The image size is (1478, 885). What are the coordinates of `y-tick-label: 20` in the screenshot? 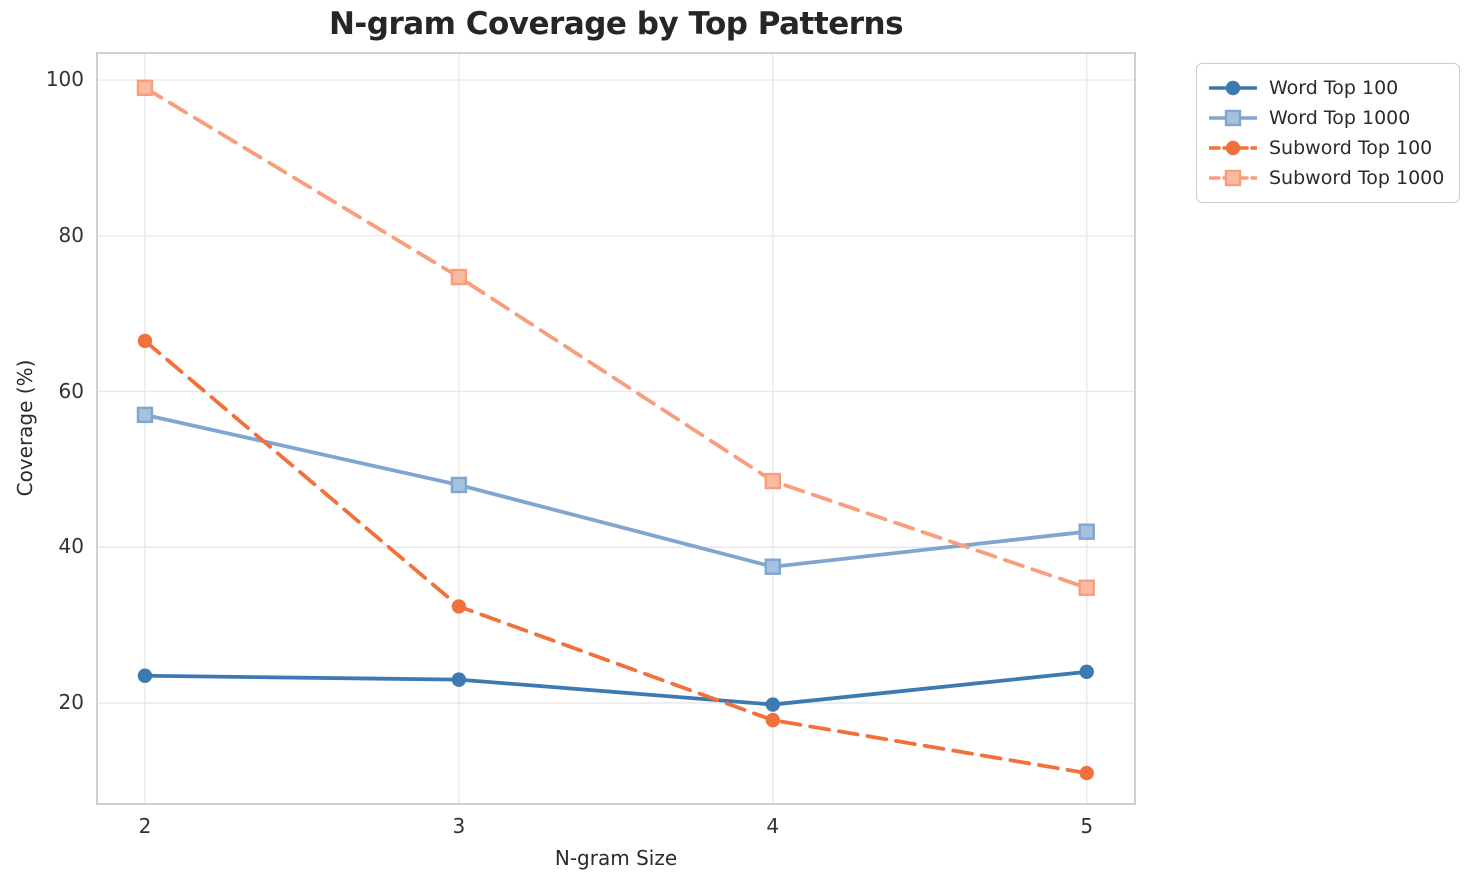 It's located at (71, 701).